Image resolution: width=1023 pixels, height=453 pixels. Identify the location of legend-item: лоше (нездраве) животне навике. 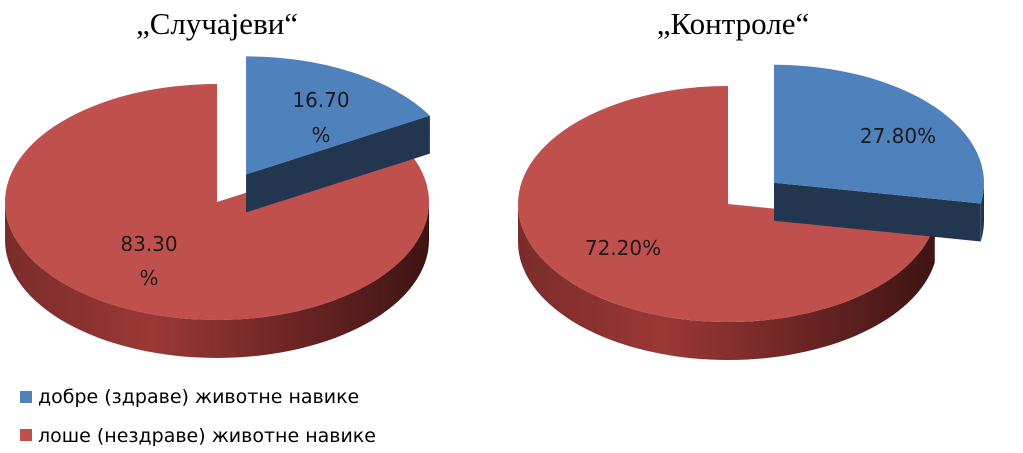
(198, 436).